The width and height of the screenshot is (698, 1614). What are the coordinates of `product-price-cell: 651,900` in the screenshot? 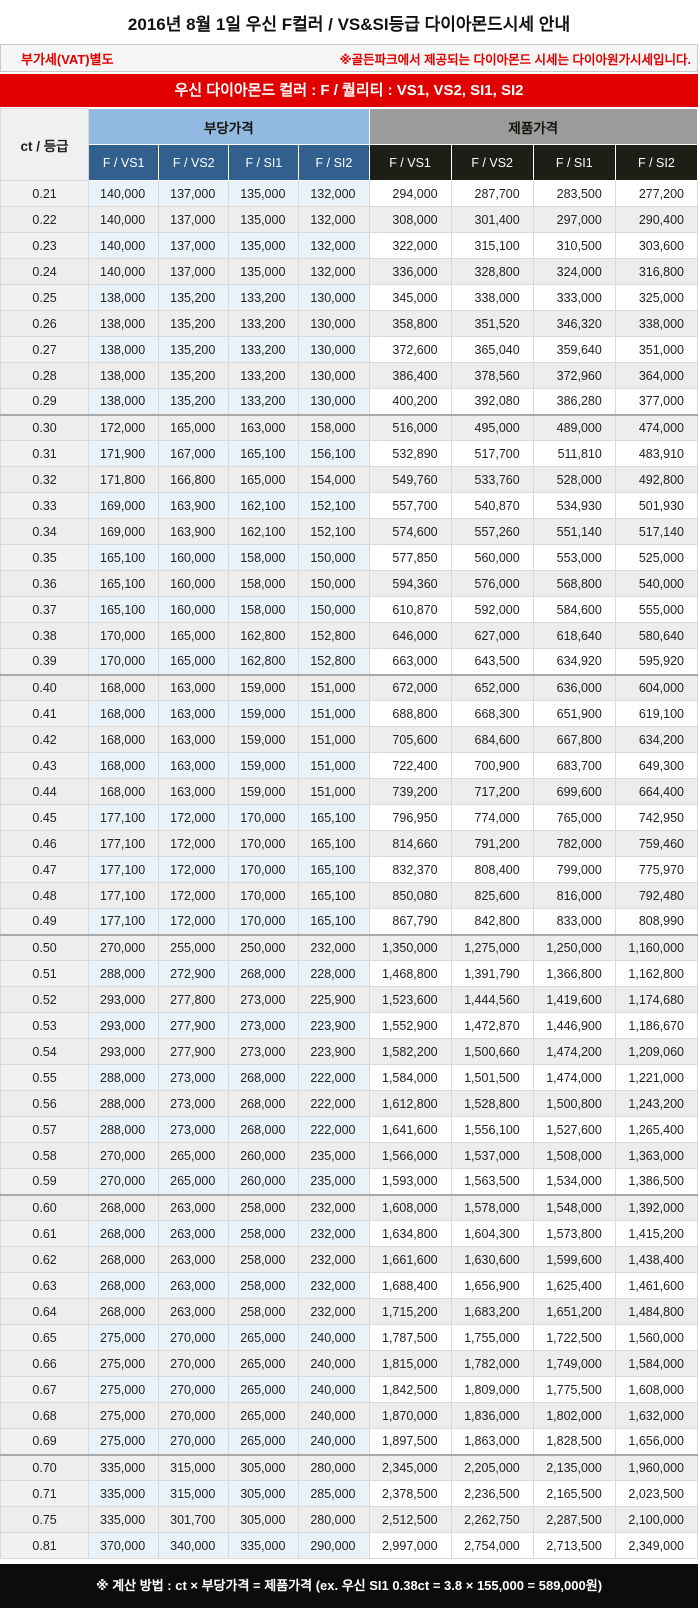 It's located at (574, 713).